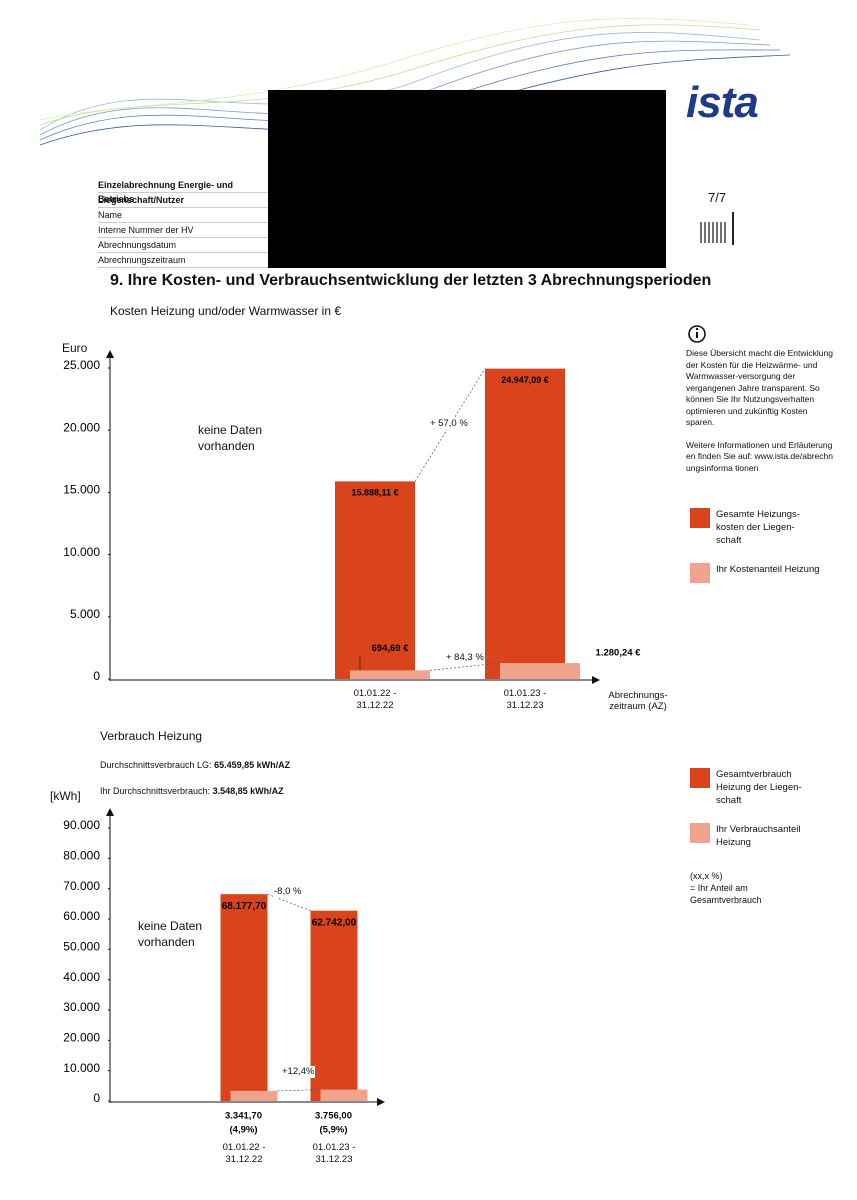 The image size is (857, 1200). Describe the element at coordinates (619, 653) in the screenshot. I see `value-label: 1.280,24 €` at that location.